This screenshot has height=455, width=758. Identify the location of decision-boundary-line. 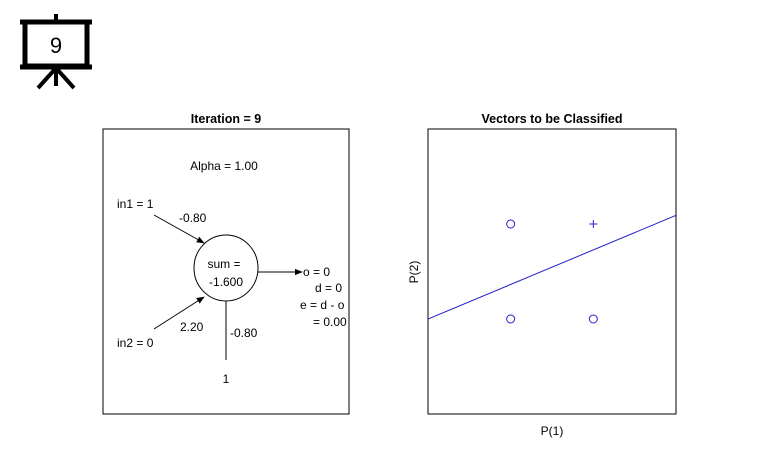
(552, 267).